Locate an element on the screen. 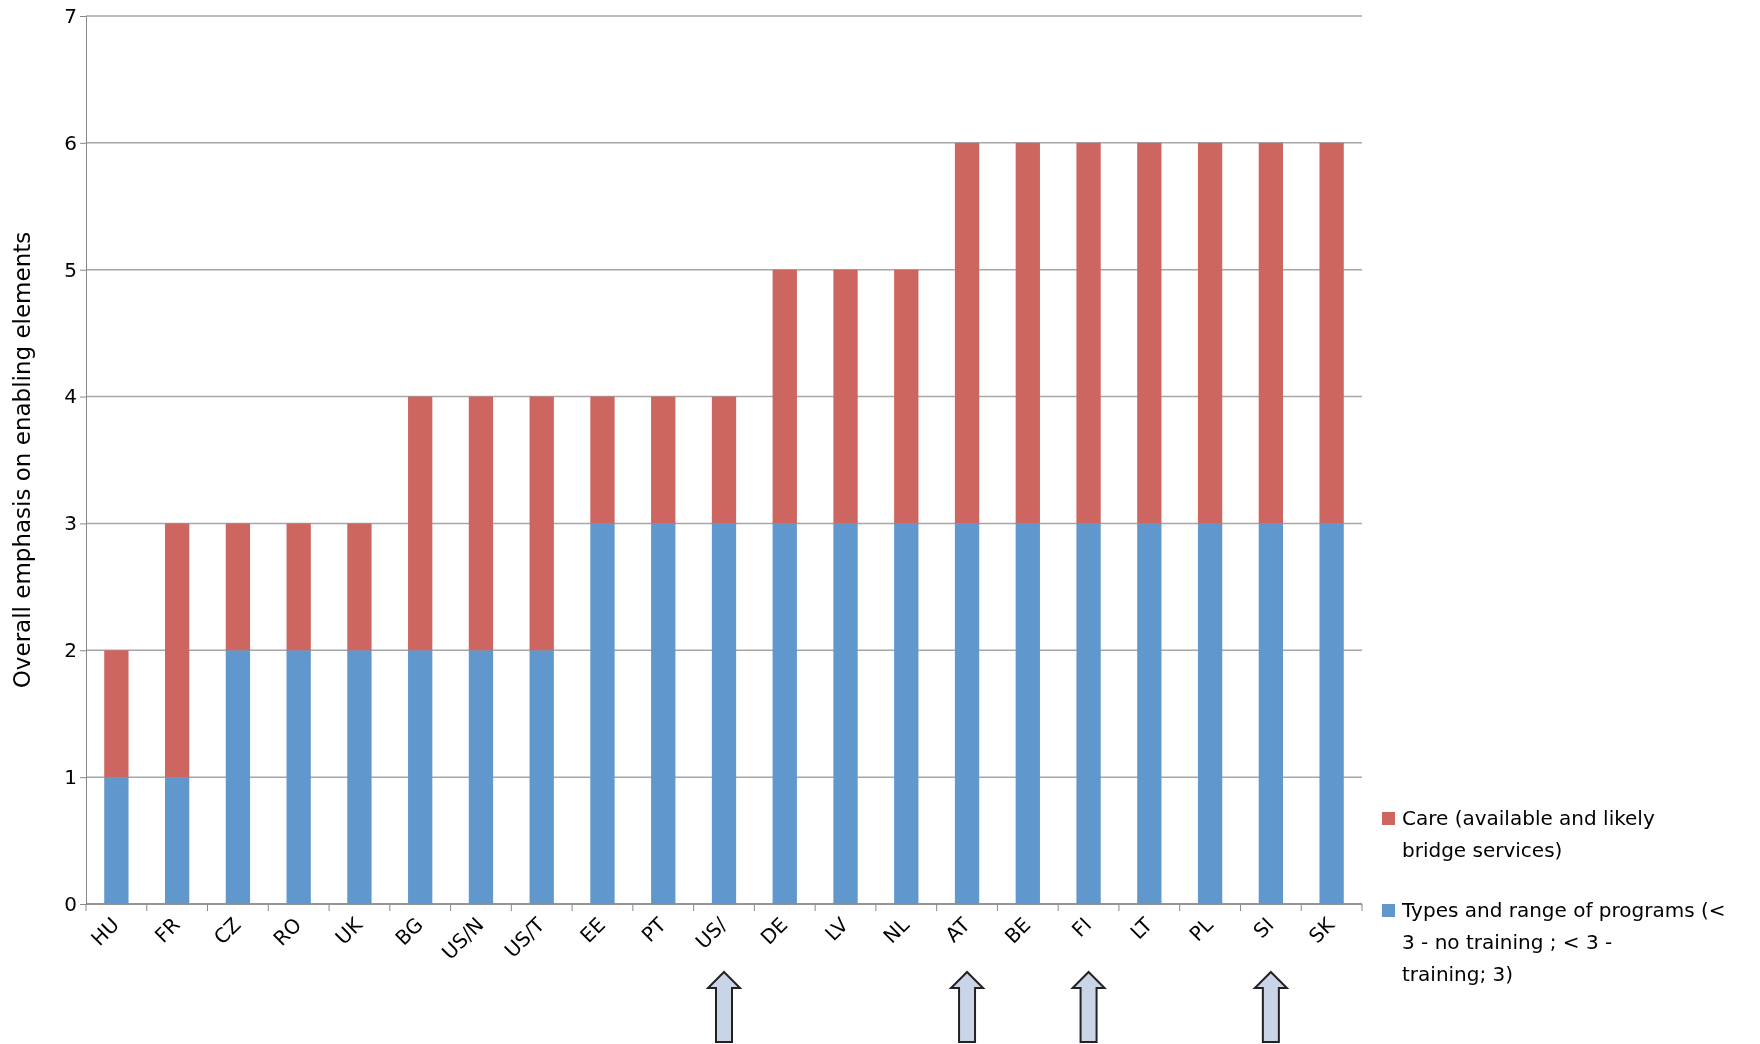 The width and height of the screenshot is (1760, 1044). x-tick-label: PL is located at coordinates (1201, 928).